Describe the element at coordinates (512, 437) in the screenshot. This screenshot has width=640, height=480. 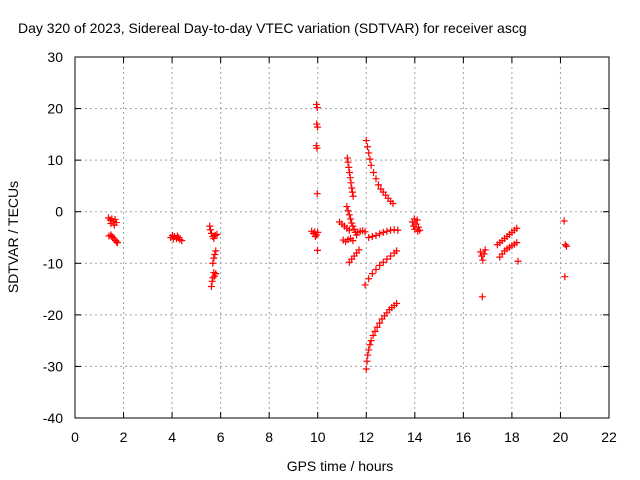
I see `x-tick-label: 18` at that location.